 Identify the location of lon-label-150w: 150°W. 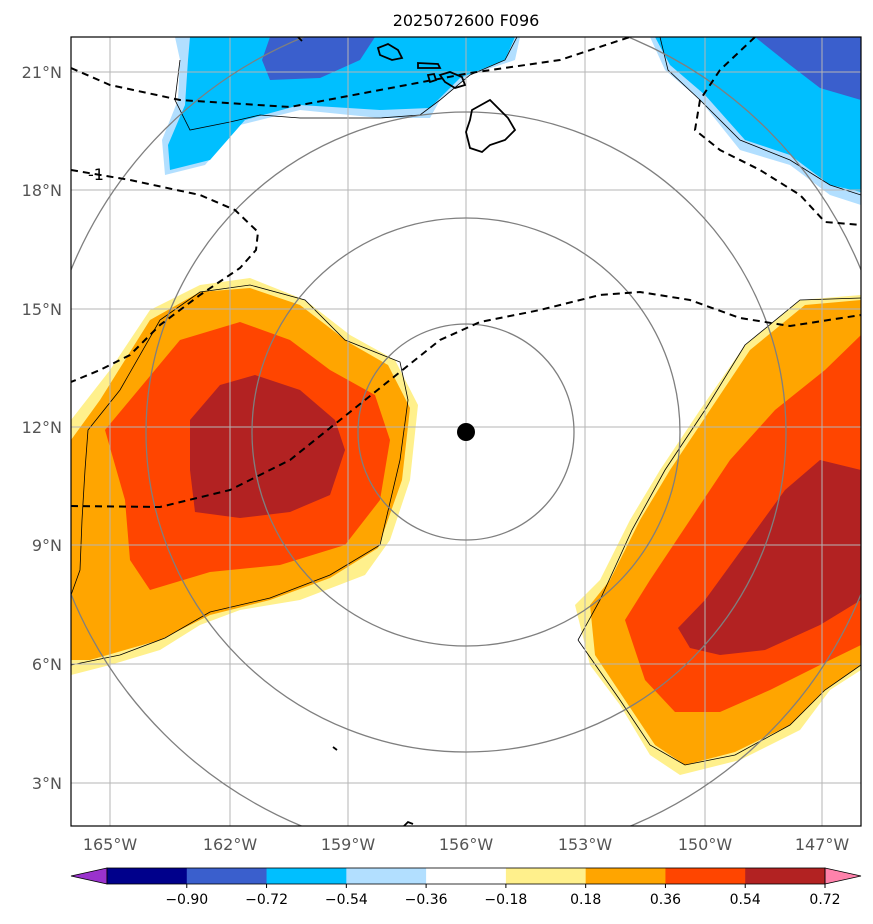
(705, 844).